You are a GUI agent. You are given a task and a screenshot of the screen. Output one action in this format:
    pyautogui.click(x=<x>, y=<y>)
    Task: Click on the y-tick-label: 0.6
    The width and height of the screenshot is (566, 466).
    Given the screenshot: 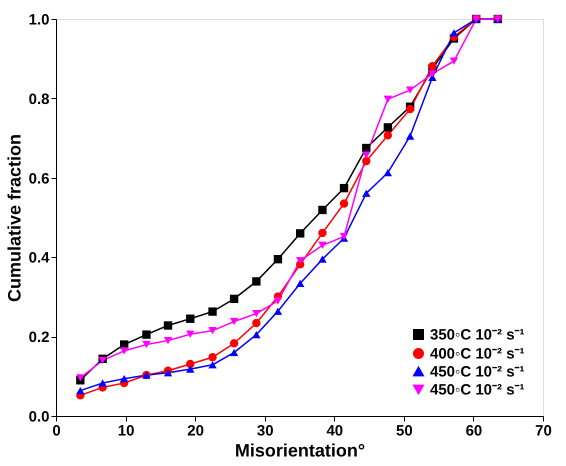 What is the action you would take?
    pyautogui.click(x=39, y=179)
    